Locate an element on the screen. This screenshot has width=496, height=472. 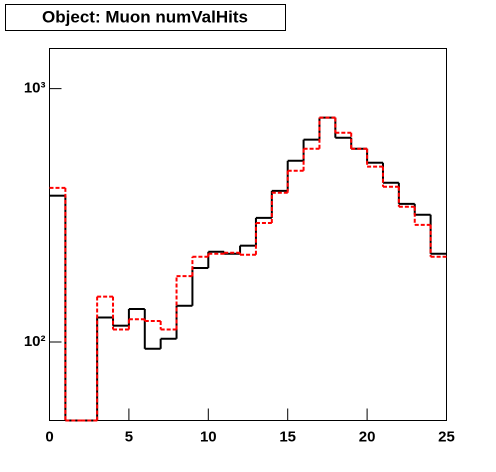
x-tick-label: 25 is located at coordinates (446, 436).